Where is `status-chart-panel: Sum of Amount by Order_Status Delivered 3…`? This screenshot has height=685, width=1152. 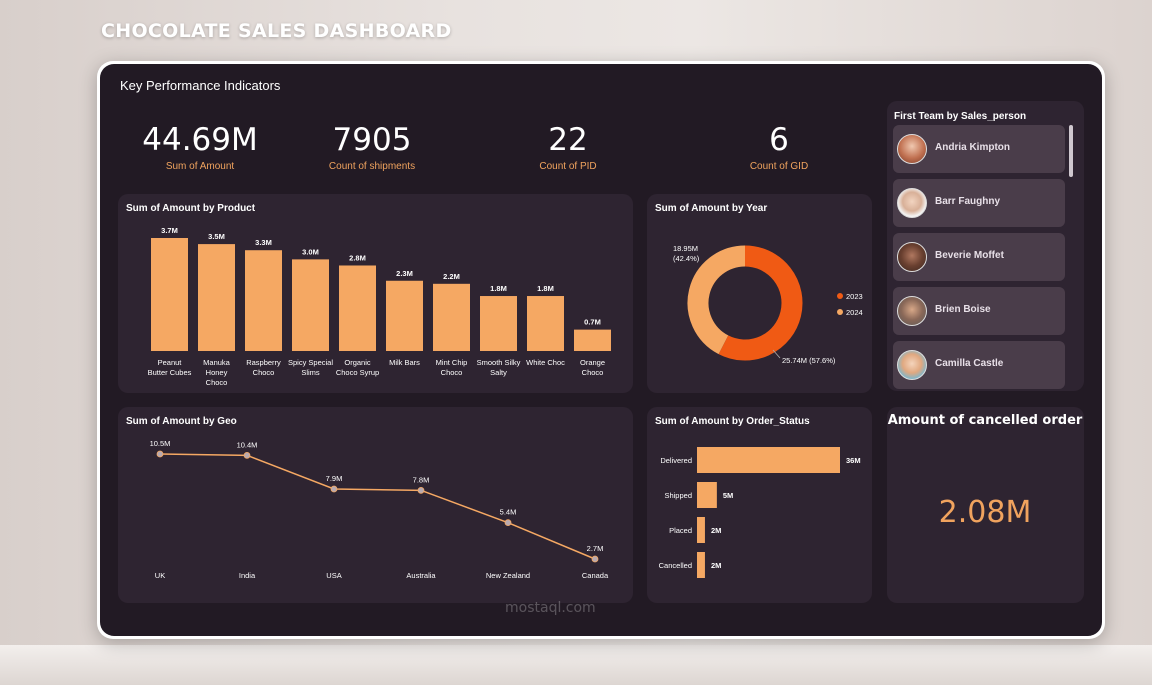
status-chart-panel: Sum of Amount by Order_Status Delivered 3… is located at coordinates (759, 505).